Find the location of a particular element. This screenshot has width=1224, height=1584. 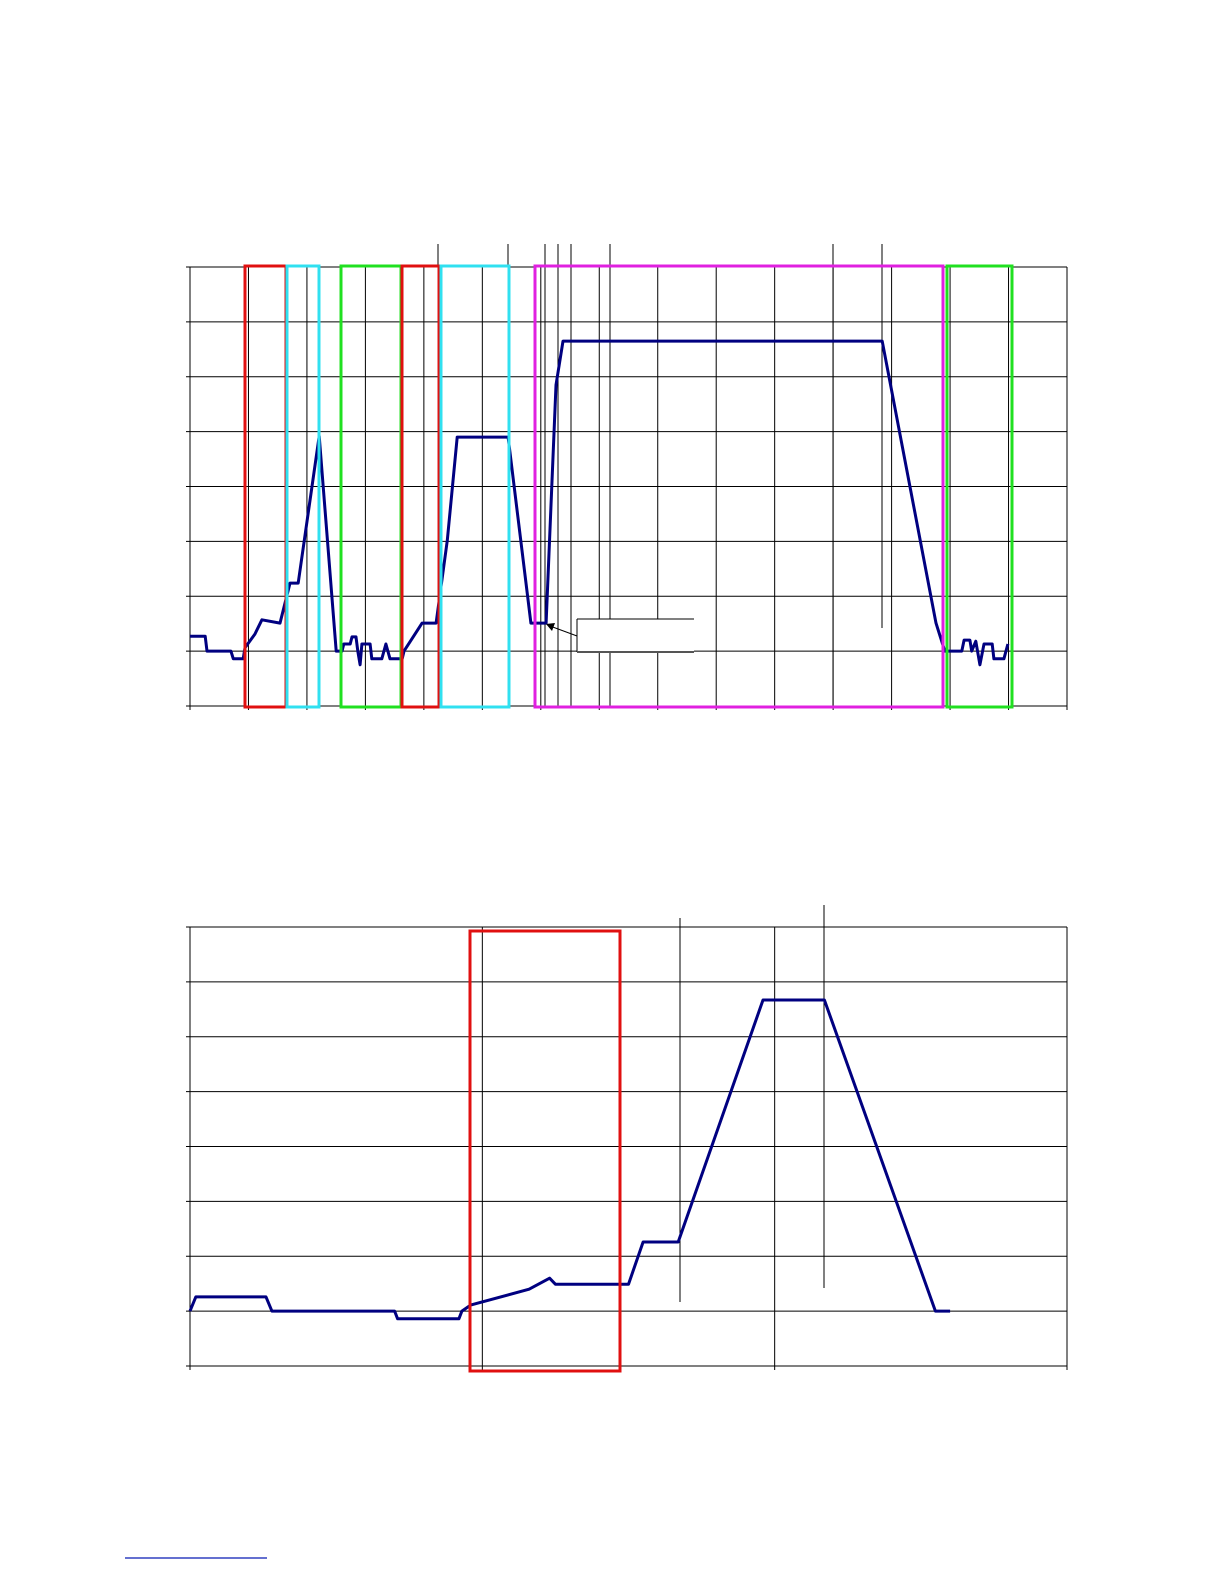

callout-arrowhead is located at coordinates (550, 627).